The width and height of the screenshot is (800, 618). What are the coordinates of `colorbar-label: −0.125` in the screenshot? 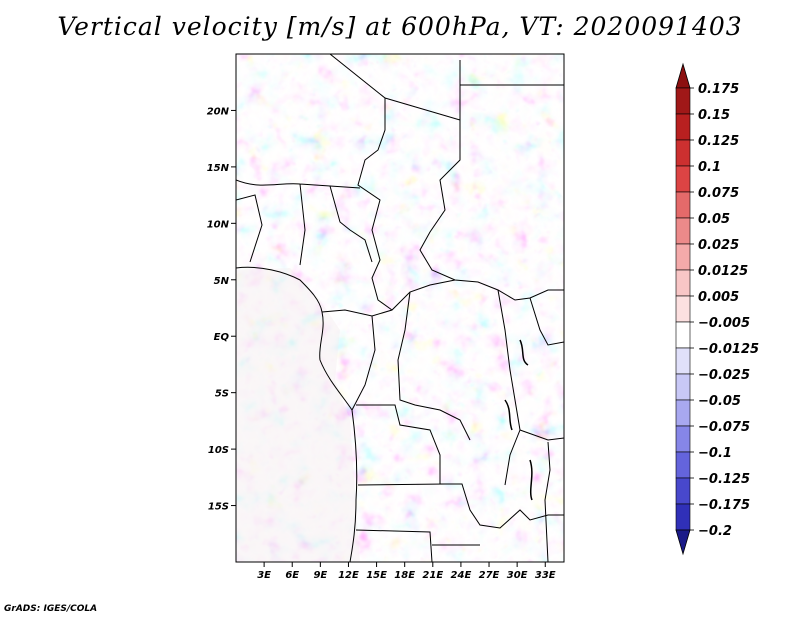 It's located at (724, 479).